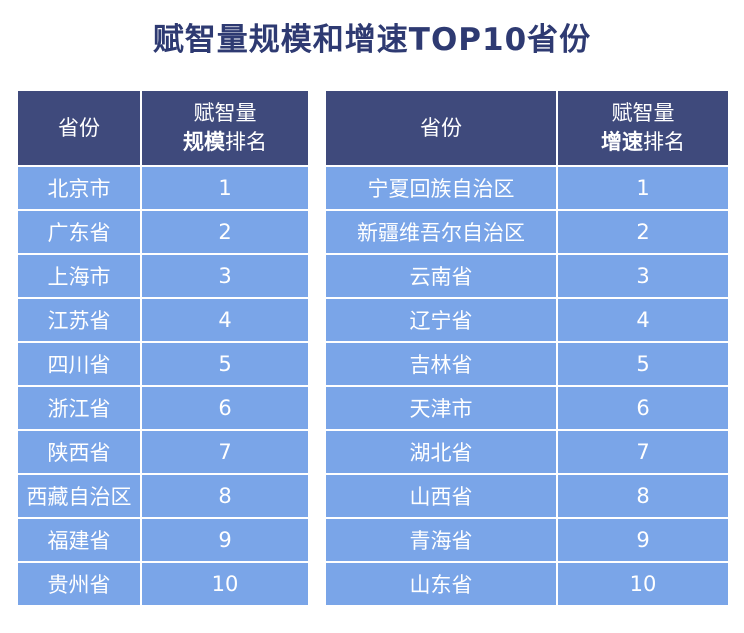 The width and height of the screenshot is (744, 633). I want to click on province-cell: 辽宁省, so click(441, 320).